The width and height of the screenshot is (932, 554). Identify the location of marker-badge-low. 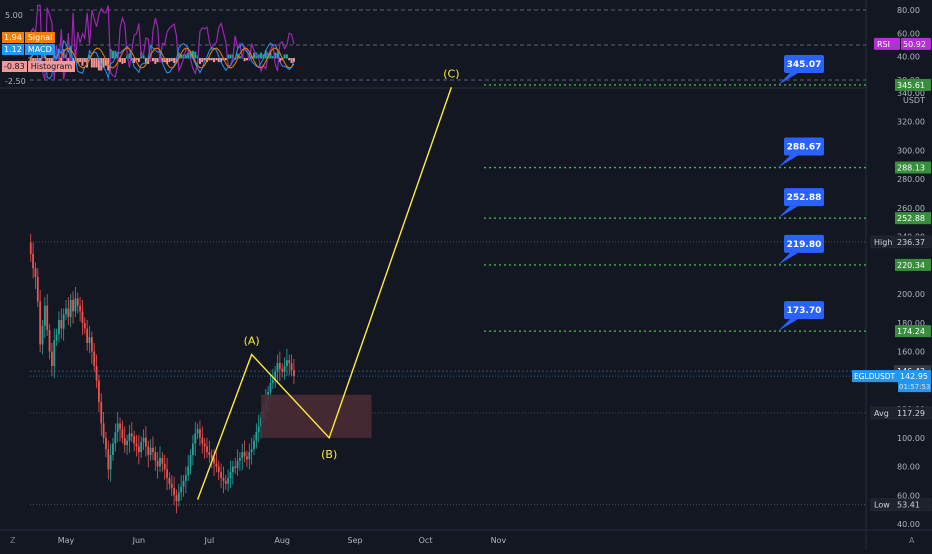
(901, 505).